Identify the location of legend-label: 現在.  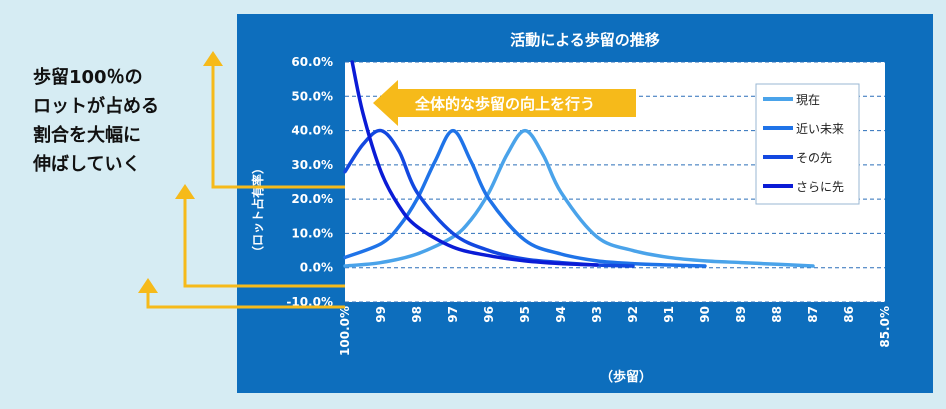
(808, 100).